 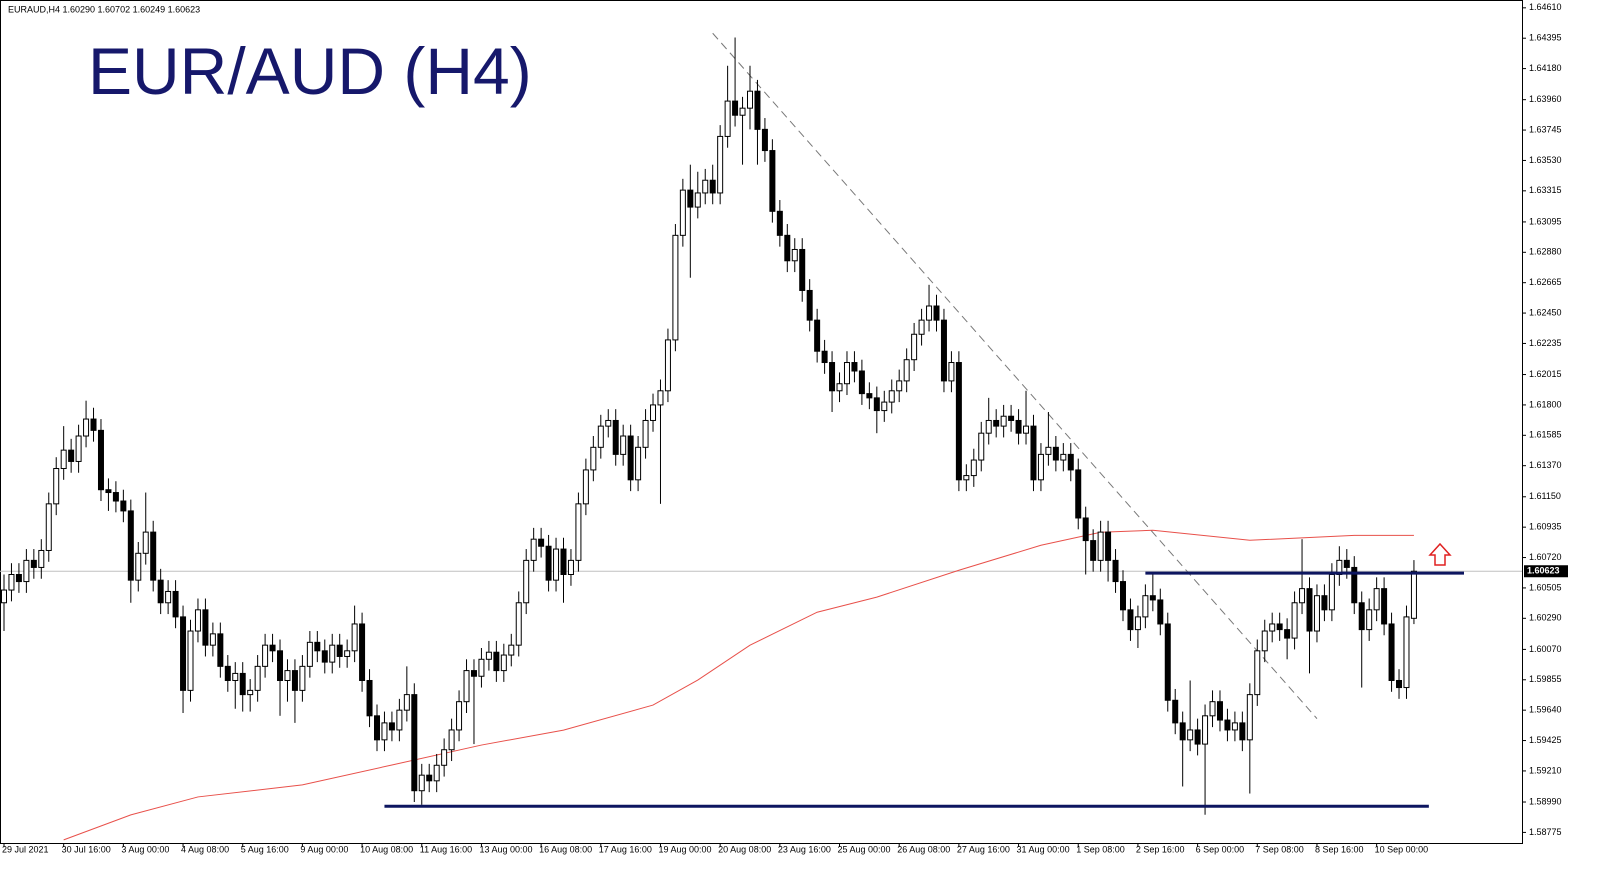 I want to click on y-tick-label: 1.64180, so click(x=1545, y=68).